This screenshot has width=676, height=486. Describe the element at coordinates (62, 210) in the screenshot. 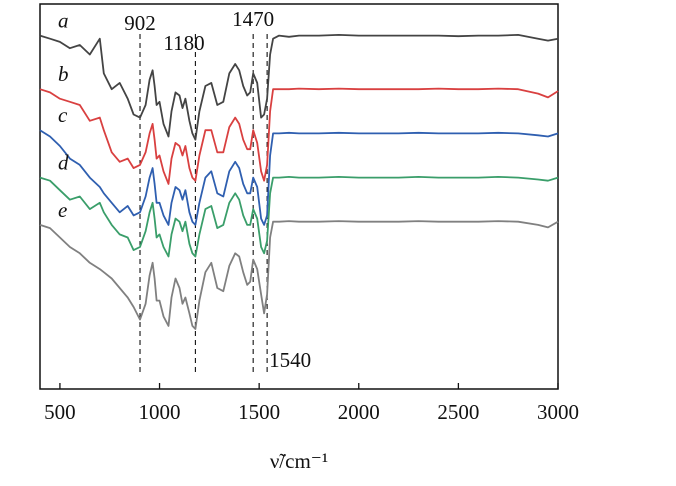

I see `series-label-e: e` at that location.